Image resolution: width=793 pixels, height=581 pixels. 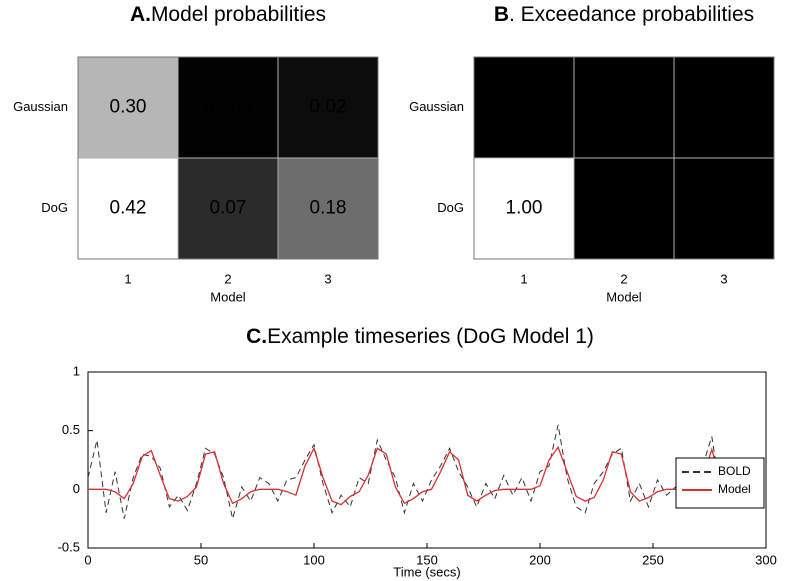 I want to click on x-tick-label: 250, so click(x=653, y=559).